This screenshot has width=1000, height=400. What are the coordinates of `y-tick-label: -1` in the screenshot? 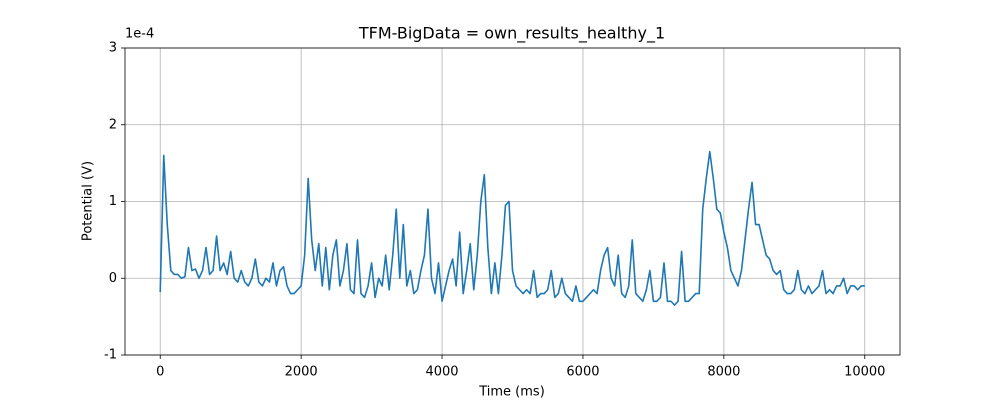 It's located at (110, 355).